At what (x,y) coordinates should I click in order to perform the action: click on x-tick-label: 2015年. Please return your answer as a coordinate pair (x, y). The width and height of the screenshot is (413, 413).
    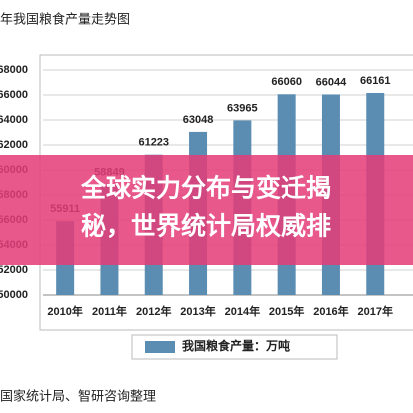
    Looking at the image, I should click on (286, 311).